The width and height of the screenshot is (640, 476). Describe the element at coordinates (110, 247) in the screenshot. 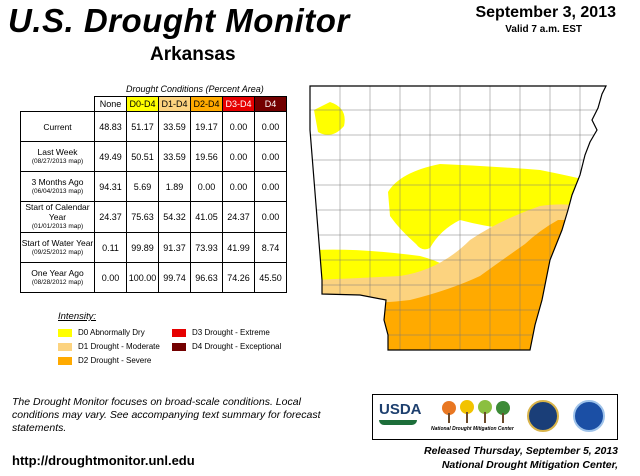

I see `table-cell: 0.11` at that location.